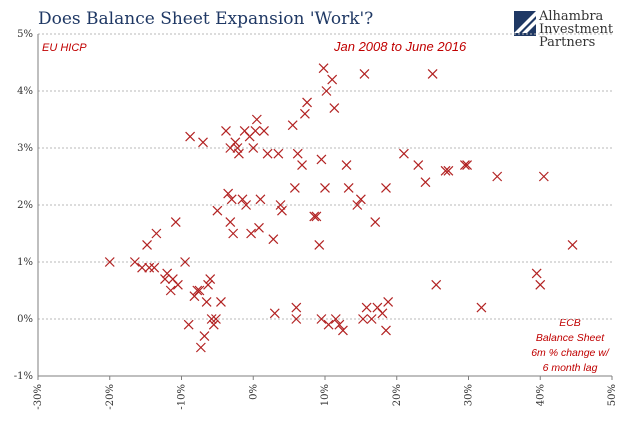  What do you see at coordinates (570, 323) in the screenshot?
I see `x-note-line-1: ECB` at bounding box center [570, 323].